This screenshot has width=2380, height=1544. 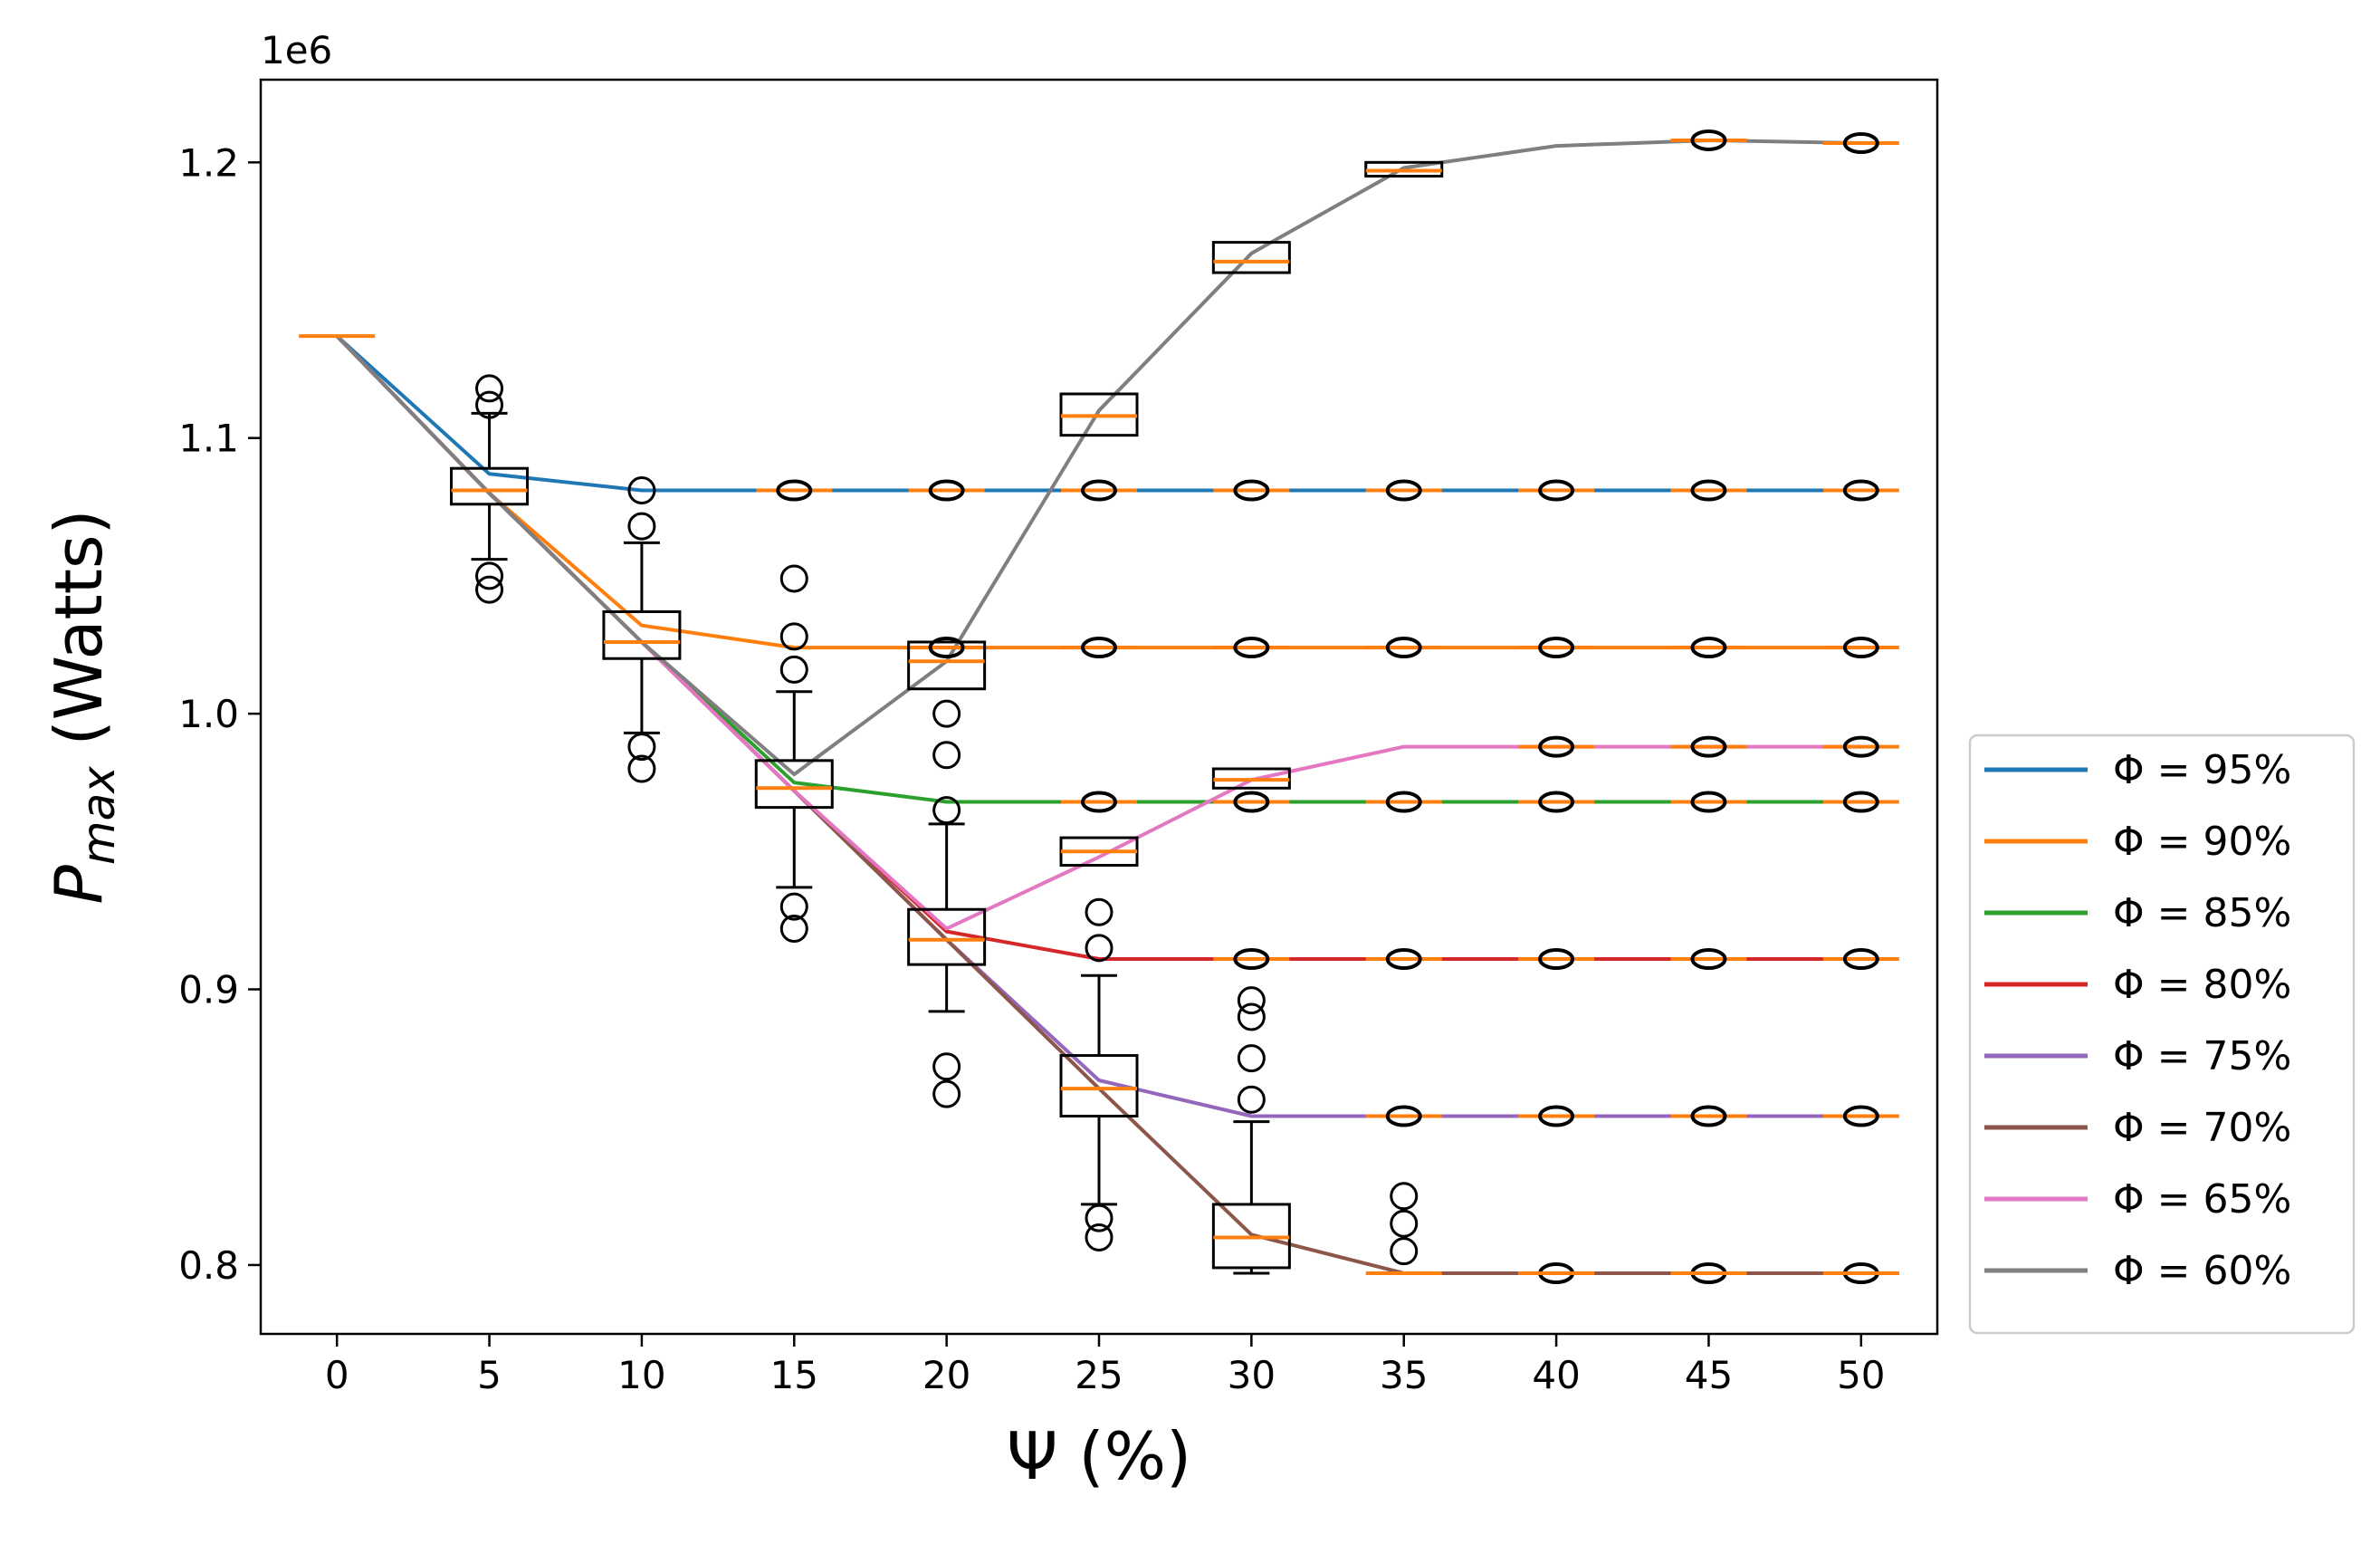 I want to click on y-axis-label: Pmax (Watts), so click(x=83, y=706).